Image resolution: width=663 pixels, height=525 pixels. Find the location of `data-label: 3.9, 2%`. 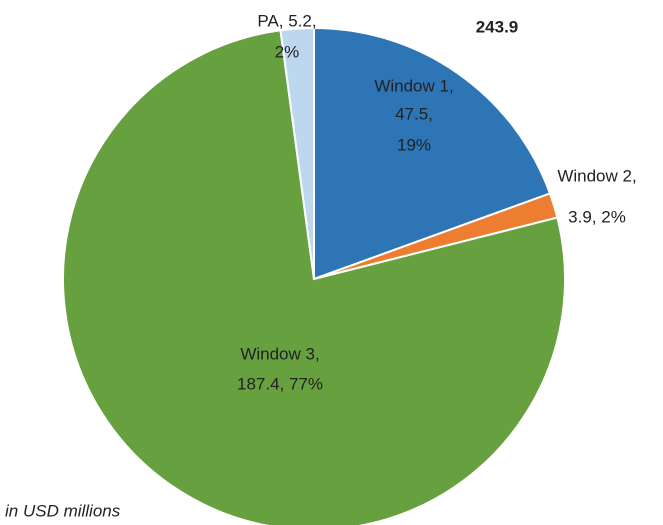

data-label: 3.9, 2% is located at coordinates (597, 216).